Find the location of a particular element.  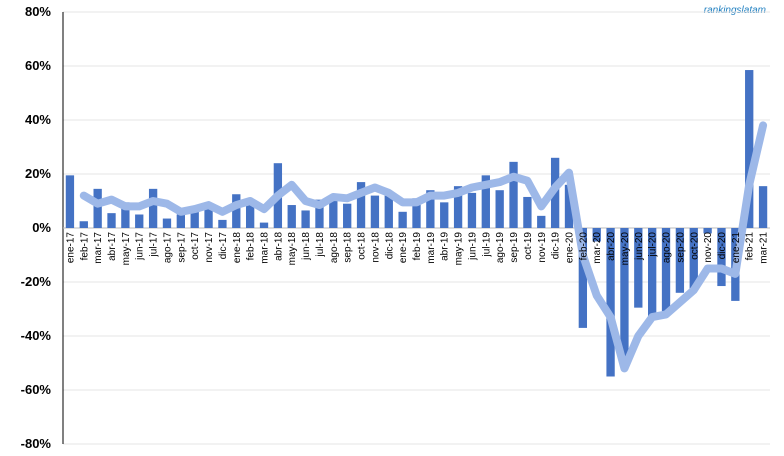

x-tick-label: abr-19 is located at coordinates (445, 246).